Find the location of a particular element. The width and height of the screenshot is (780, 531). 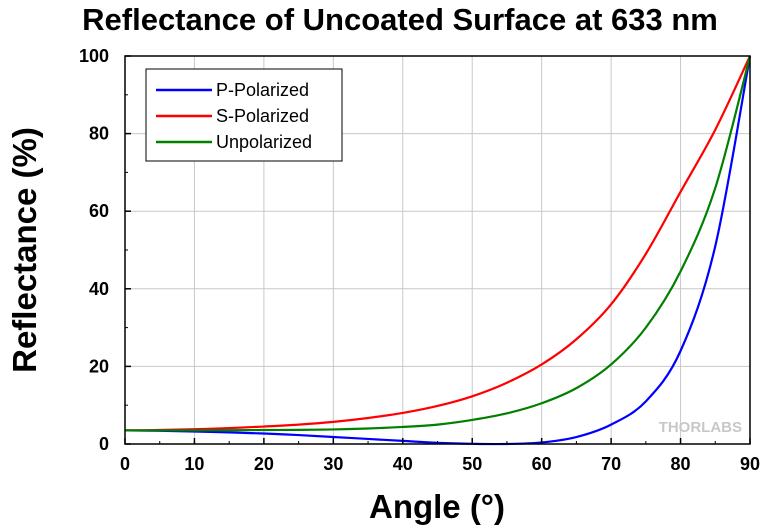

x-tick-label: 60 is located at coordinates (542, 464).